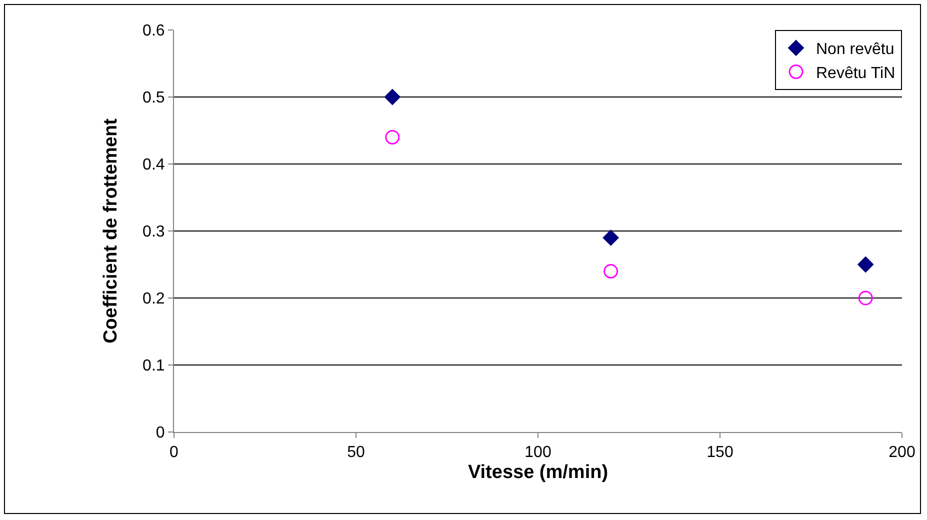  I want to click on x-tick-label: 100, so click(538, 453).